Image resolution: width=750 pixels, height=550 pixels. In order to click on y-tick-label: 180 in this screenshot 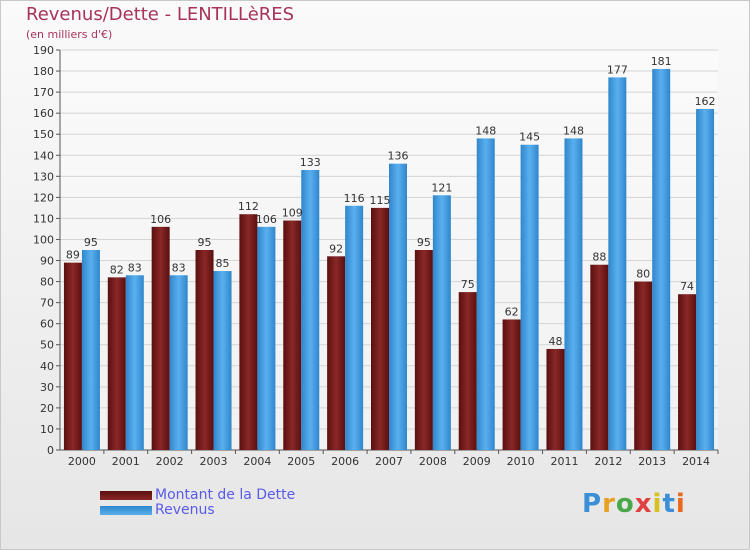, I will do `click(43, 71)`.